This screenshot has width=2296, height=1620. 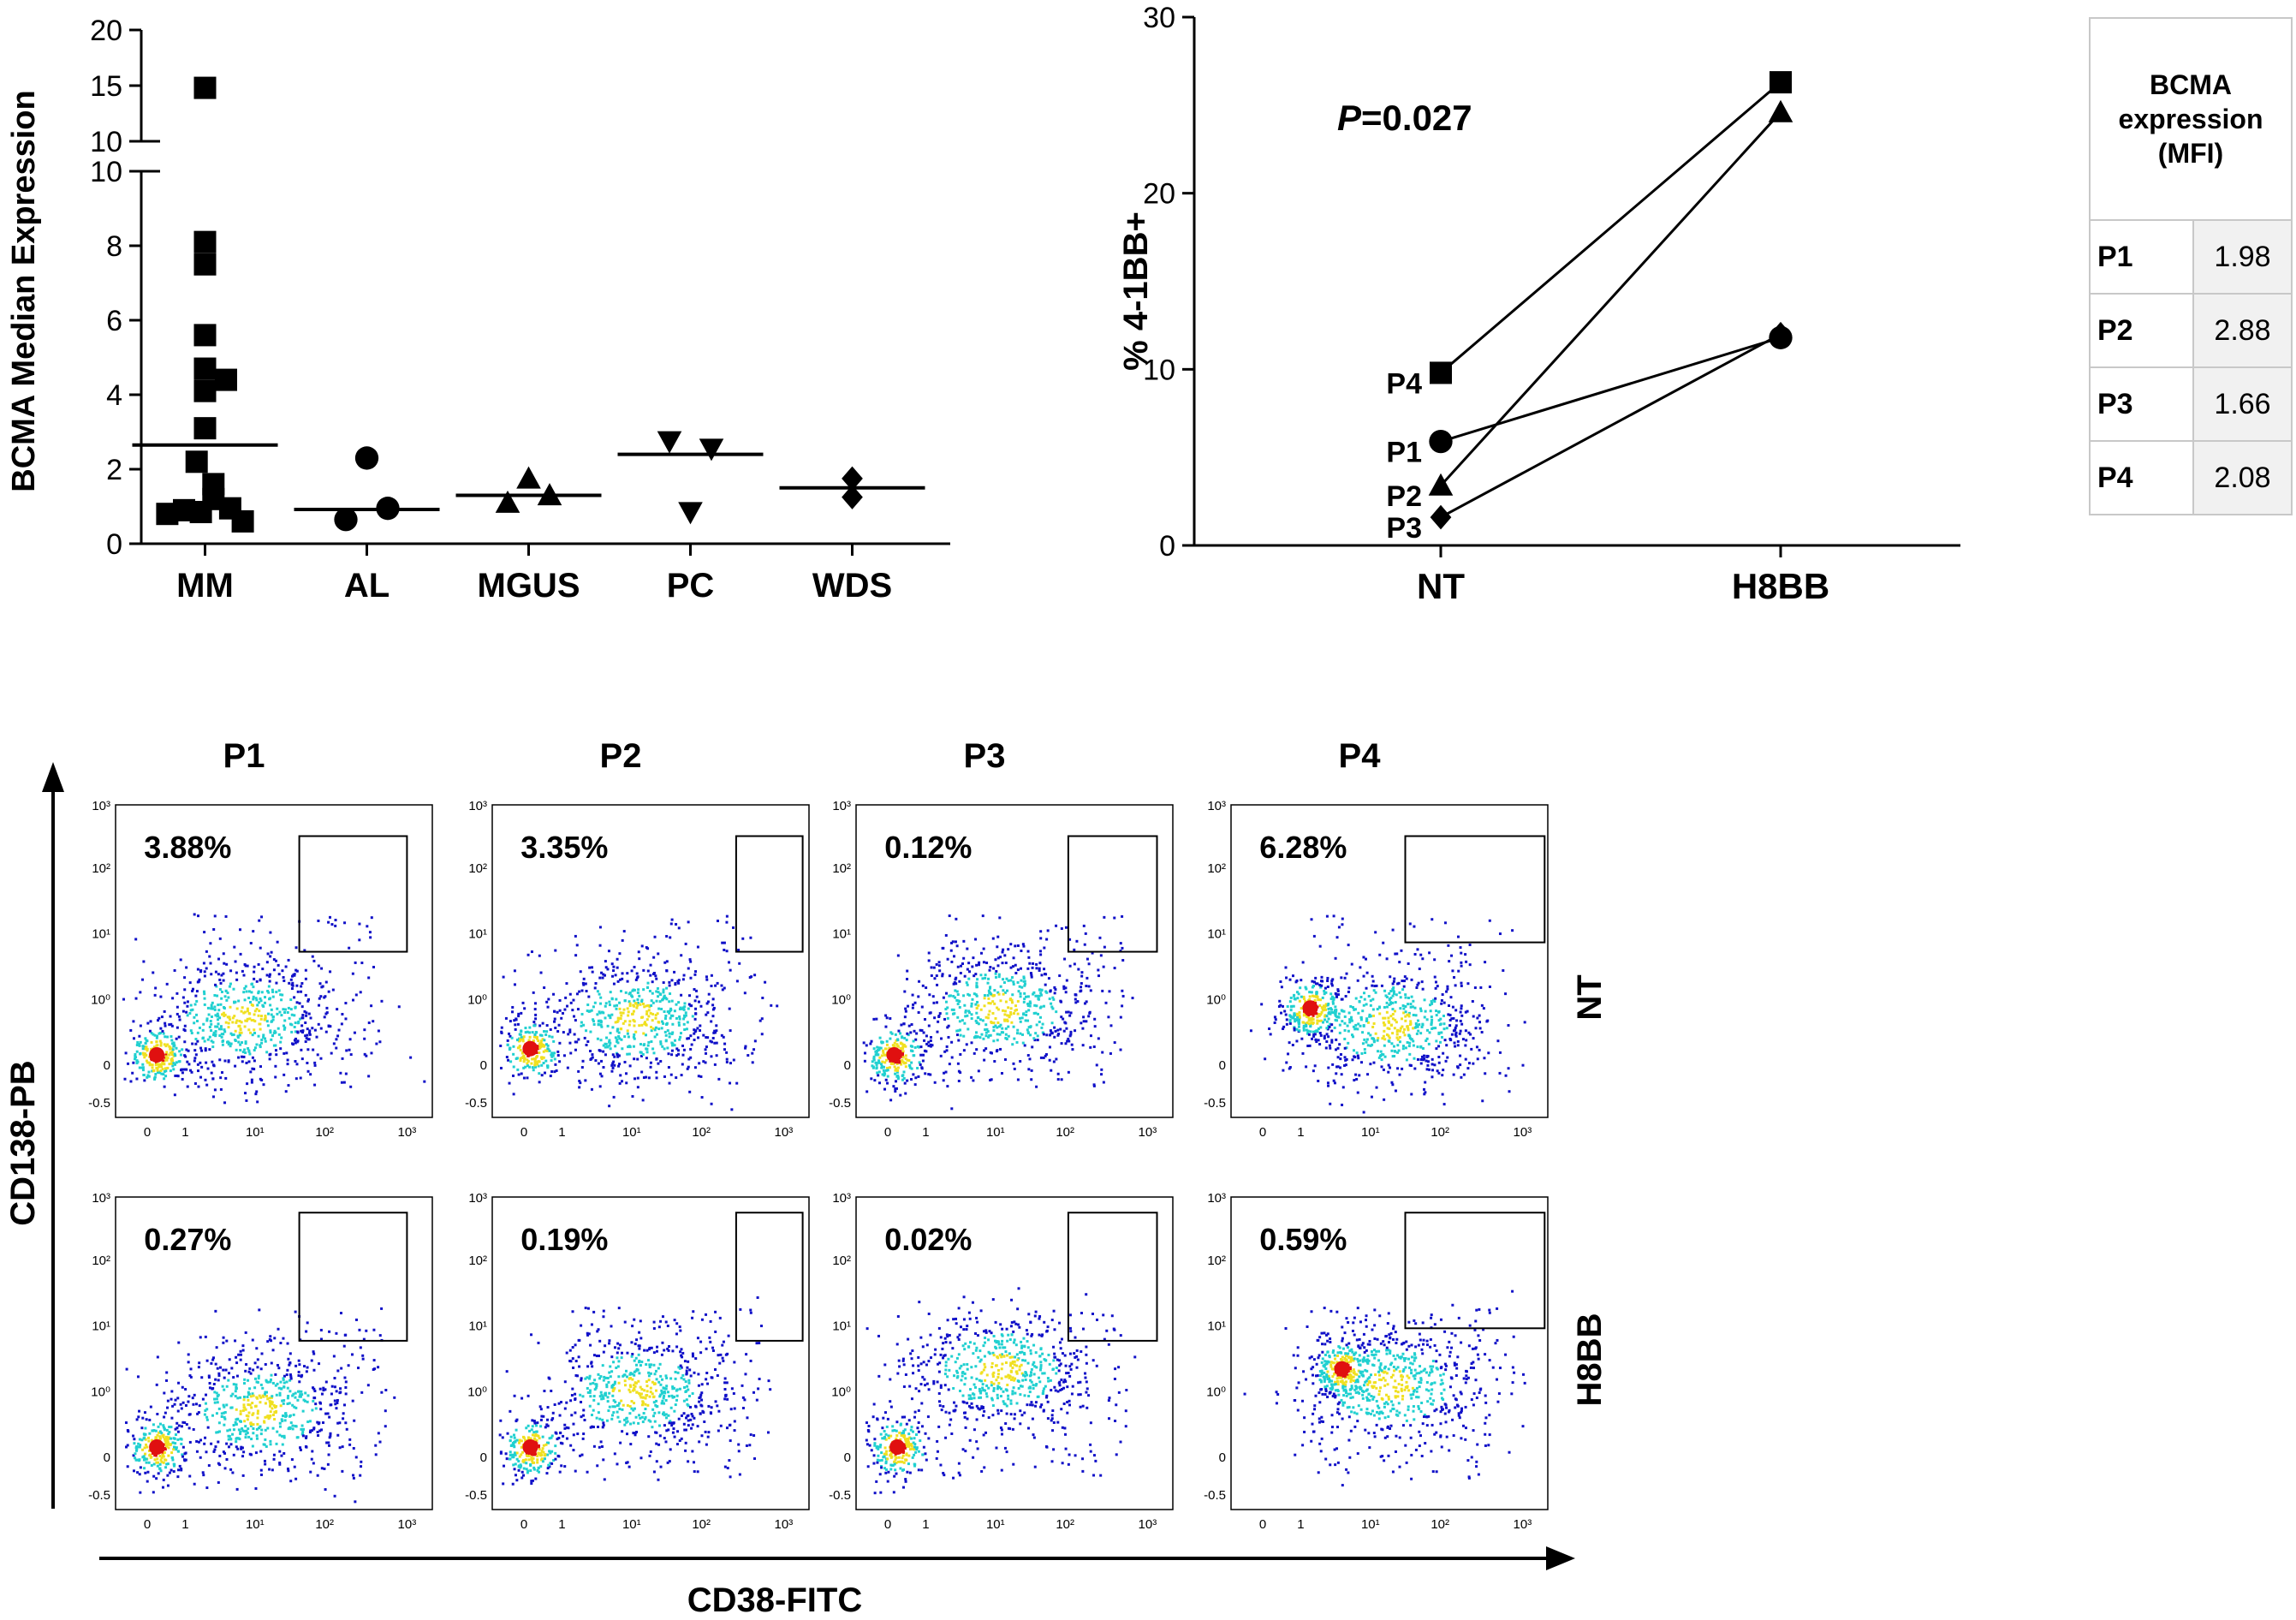 What do you see at coordinates (1560, 1558) in the screenshot?
I see `x-arrowhead` at bounding box center [1560, 1558].